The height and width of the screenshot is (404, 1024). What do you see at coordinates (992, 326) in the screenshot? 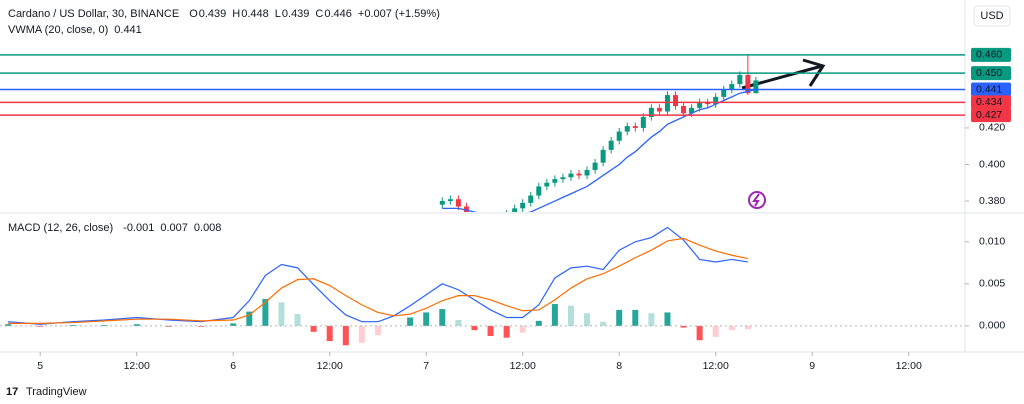
I see `y-tick-label: 0.000` at bounding box center [992, 326].